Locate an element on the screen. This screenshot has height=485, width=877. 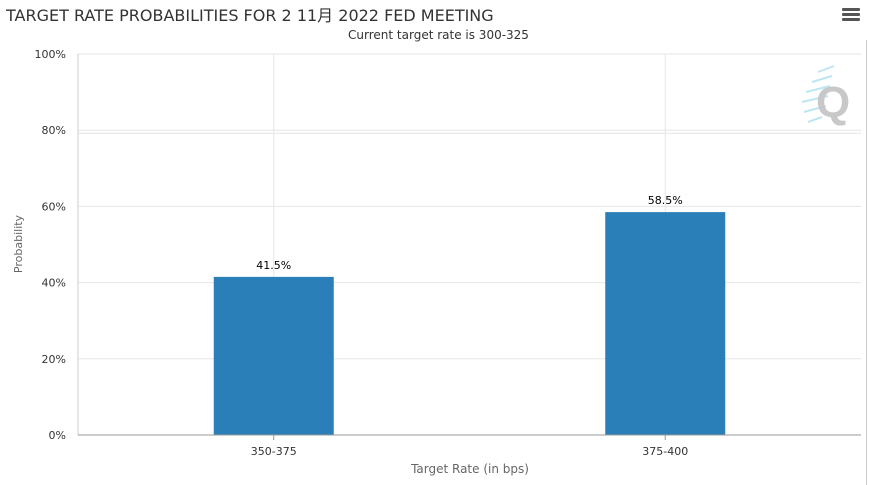
chart-right-border is located at coordinates (866, 262).